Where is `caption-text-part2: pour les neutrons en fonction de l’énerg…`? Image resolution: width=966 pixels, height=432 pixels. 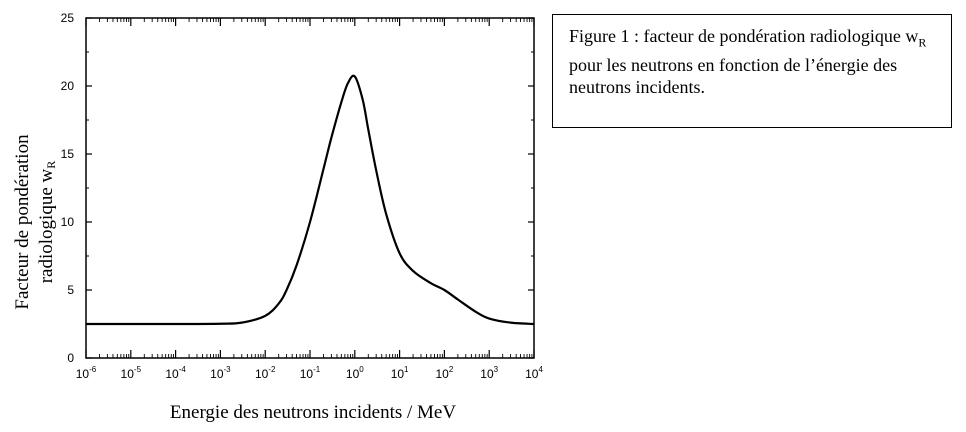
caption-text-part2: pour les neutrons en fonction de l’énerg… is located at coordinates (733, 75).